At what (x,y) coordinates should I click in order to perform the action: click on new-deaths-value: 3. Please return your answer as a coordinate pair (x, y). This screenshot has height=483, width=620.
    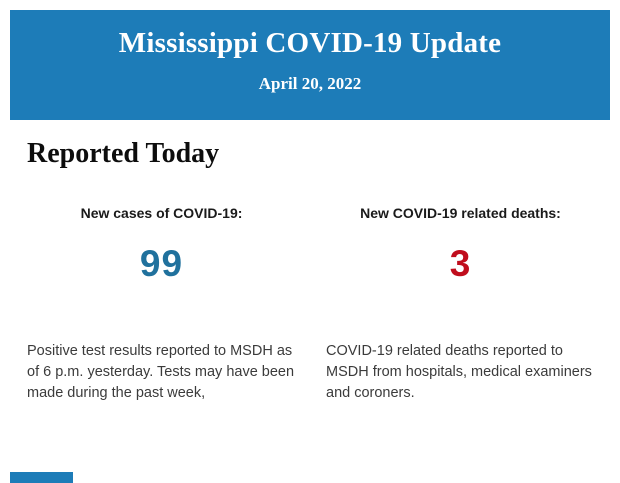
    Looking at the image, I should click on (460, 263).